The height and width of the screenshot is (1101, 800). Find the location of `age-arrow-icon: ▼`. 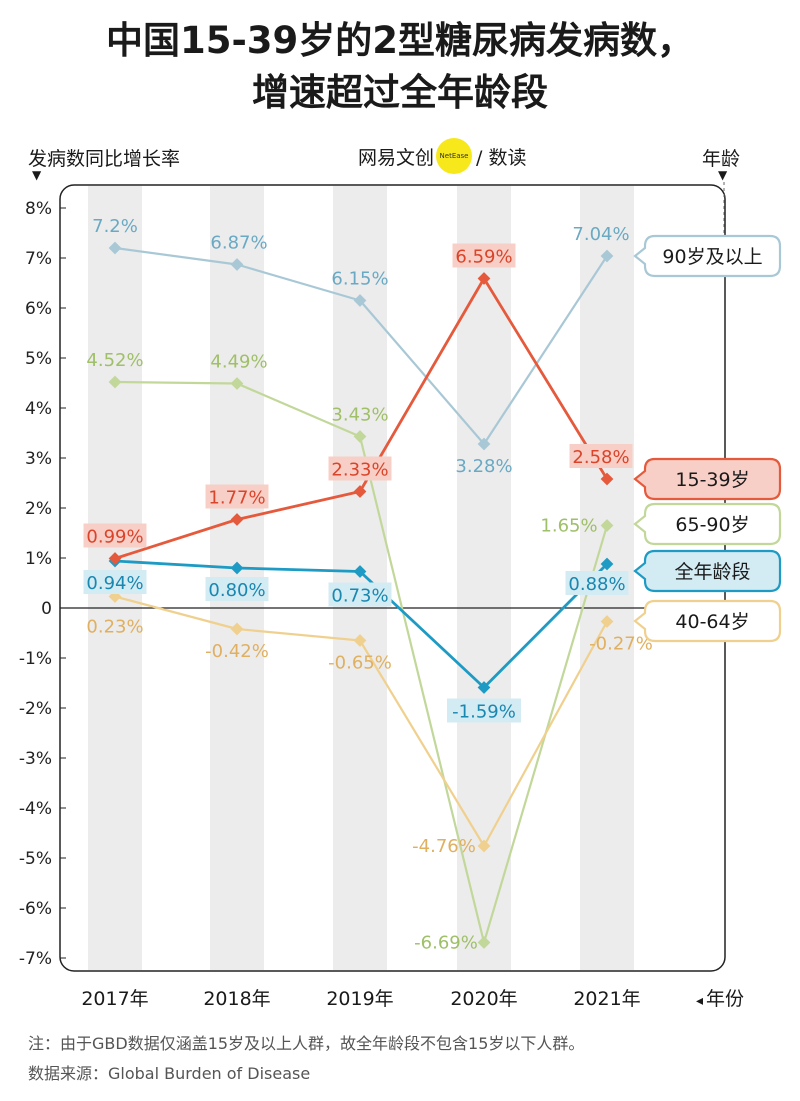

age-arrow-icon: ▼ is located at coordinates (723, 175).